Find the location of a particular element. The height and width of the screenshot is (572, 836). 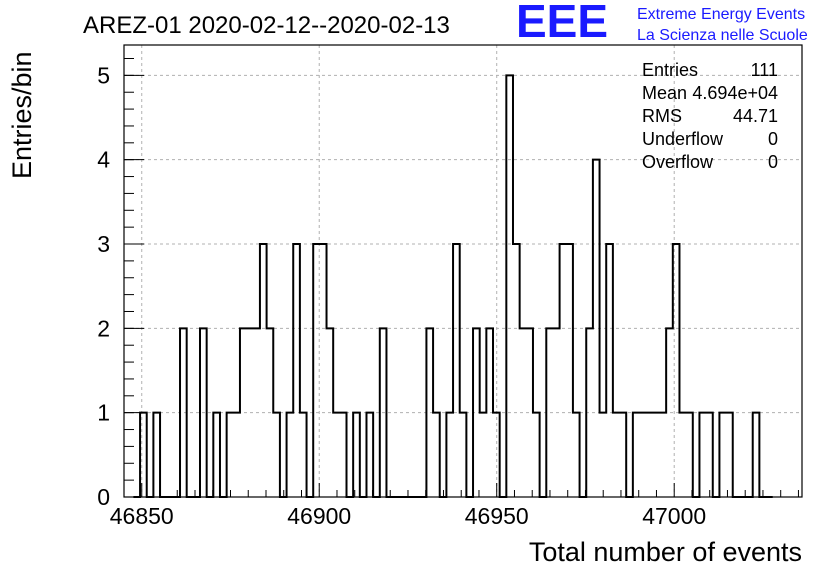

y-axis-title: Entries/bin is located at coordinates (22, 115).